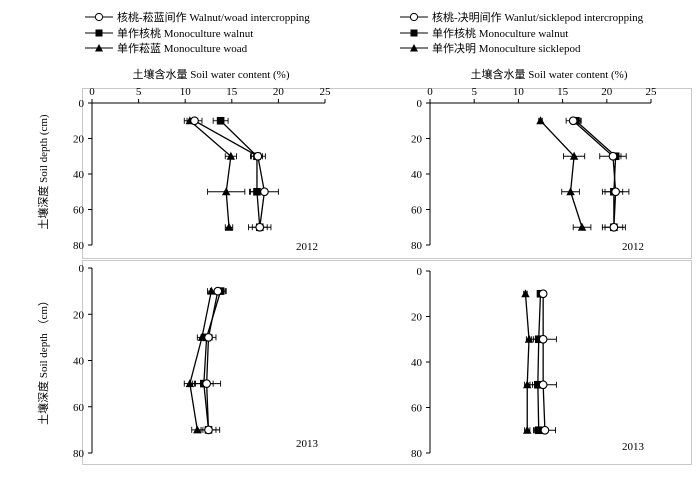 This screenshot has height=477, width=700. I want to click on chart-panel-bottom-left: 0 20 40 60 80 2013, so click(196, 361).